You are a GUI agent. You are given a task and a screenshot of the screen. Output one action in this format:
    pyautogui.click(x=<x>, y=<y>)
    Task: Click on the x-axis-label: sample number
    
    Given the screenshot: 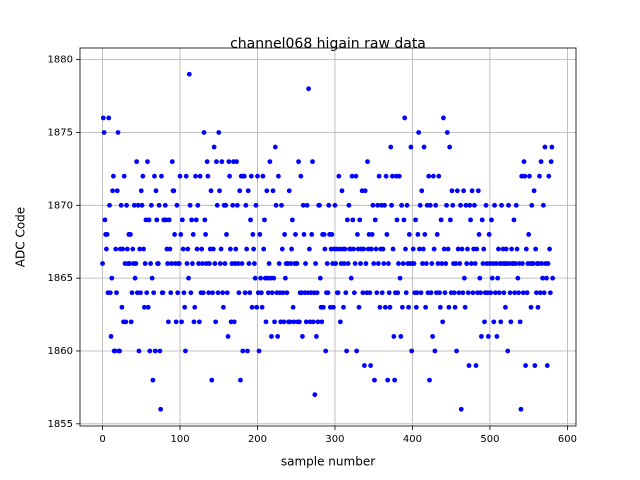 What is the action you would take?
    pyautogui.click(x=328, y=462)
    